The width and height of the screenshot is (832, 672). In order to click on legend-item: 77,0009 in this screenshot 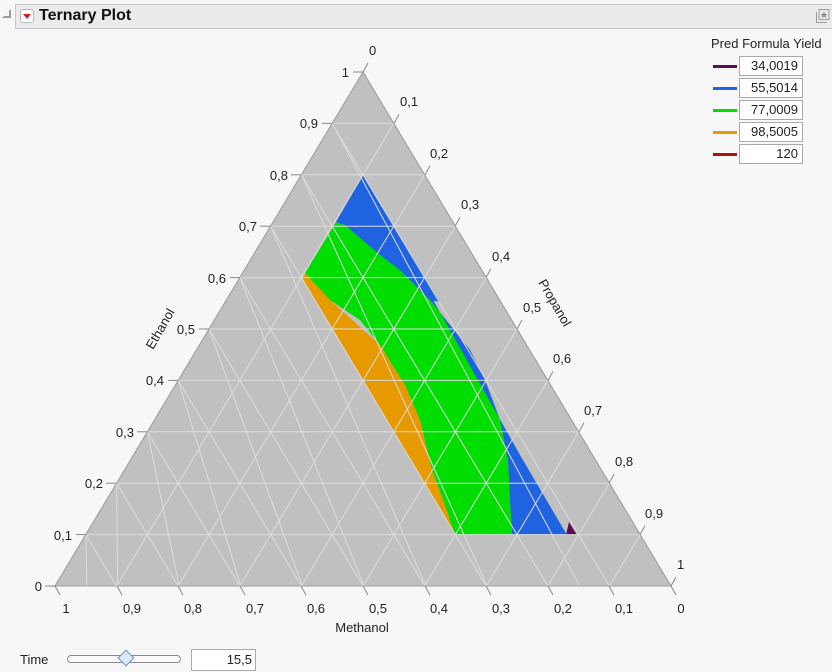, I will do `click(771, 110)`.